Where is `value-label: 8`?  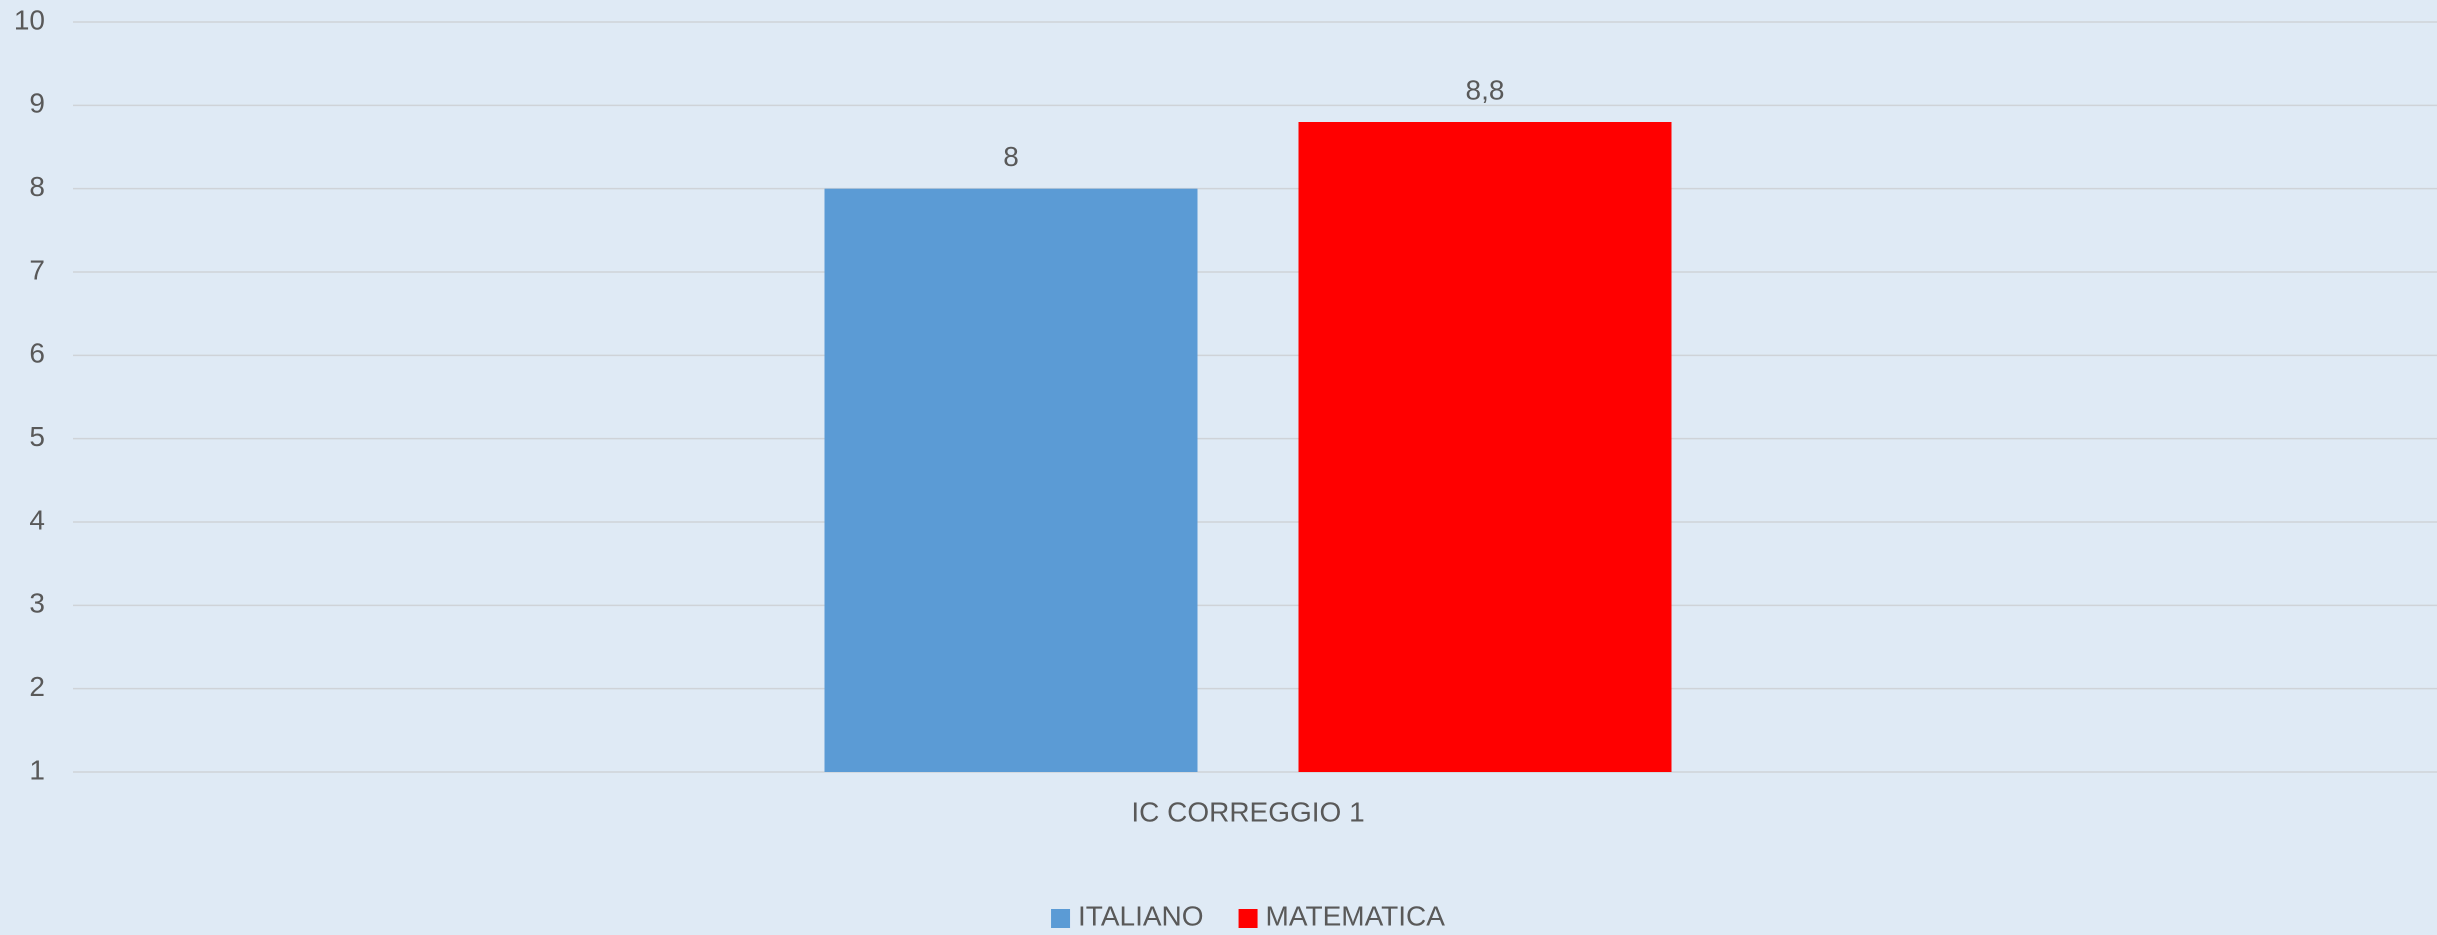 value-label: 8 is located at coordinates (1011, 156).